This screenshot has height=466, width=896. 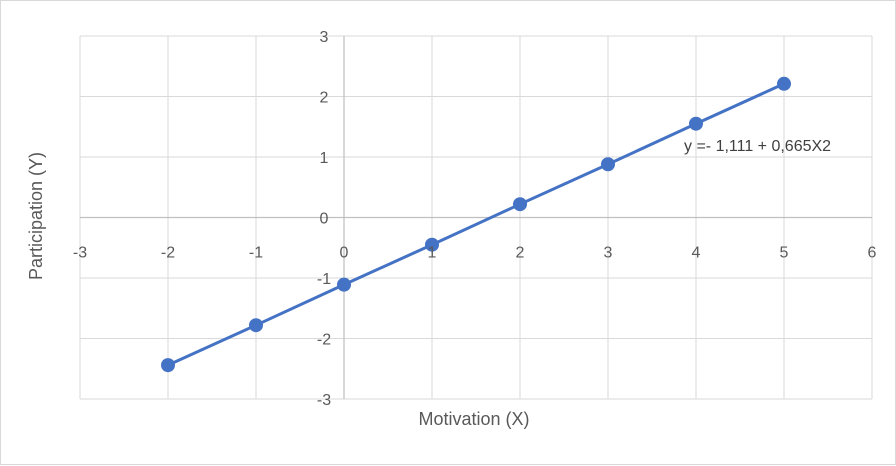 I want to click on y-tick-label: 0, so click(x=324, y=219).